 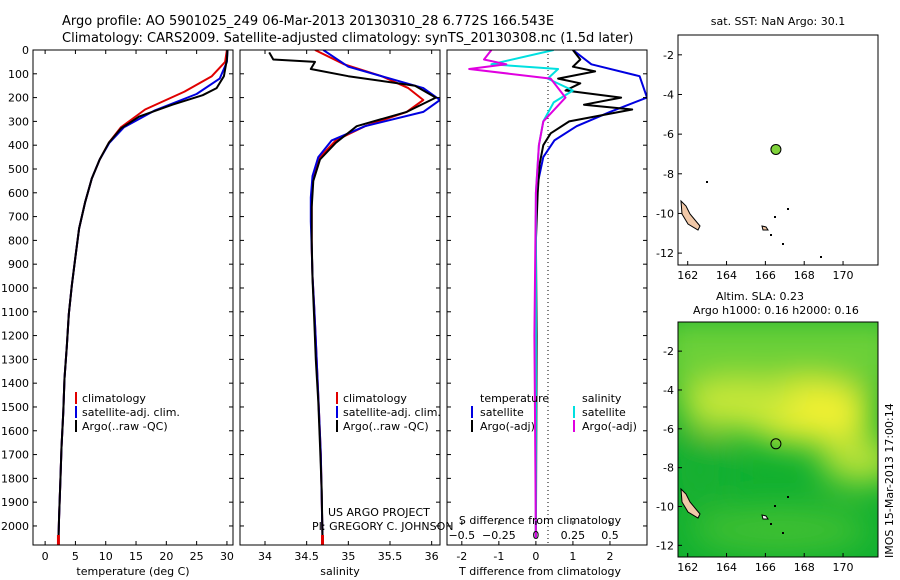 What do you see at coordinates (106, 556) in the screenshot?
I see `x-tick-label: 10` at bounding box center [106, 556].